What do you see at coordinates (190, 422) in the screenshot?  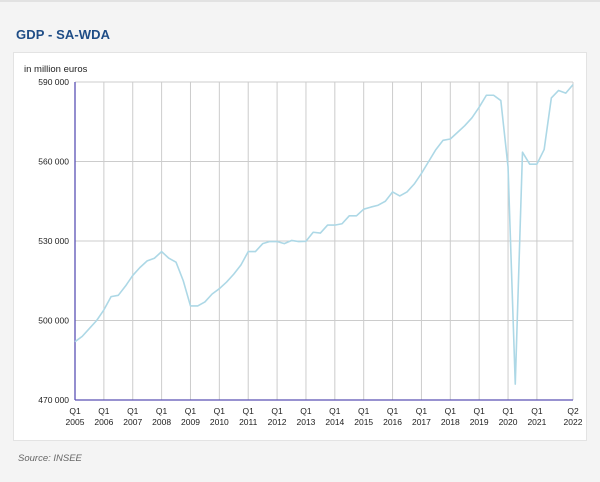 I see `x-tick-year: 2009` at bounding box center [190, 422].